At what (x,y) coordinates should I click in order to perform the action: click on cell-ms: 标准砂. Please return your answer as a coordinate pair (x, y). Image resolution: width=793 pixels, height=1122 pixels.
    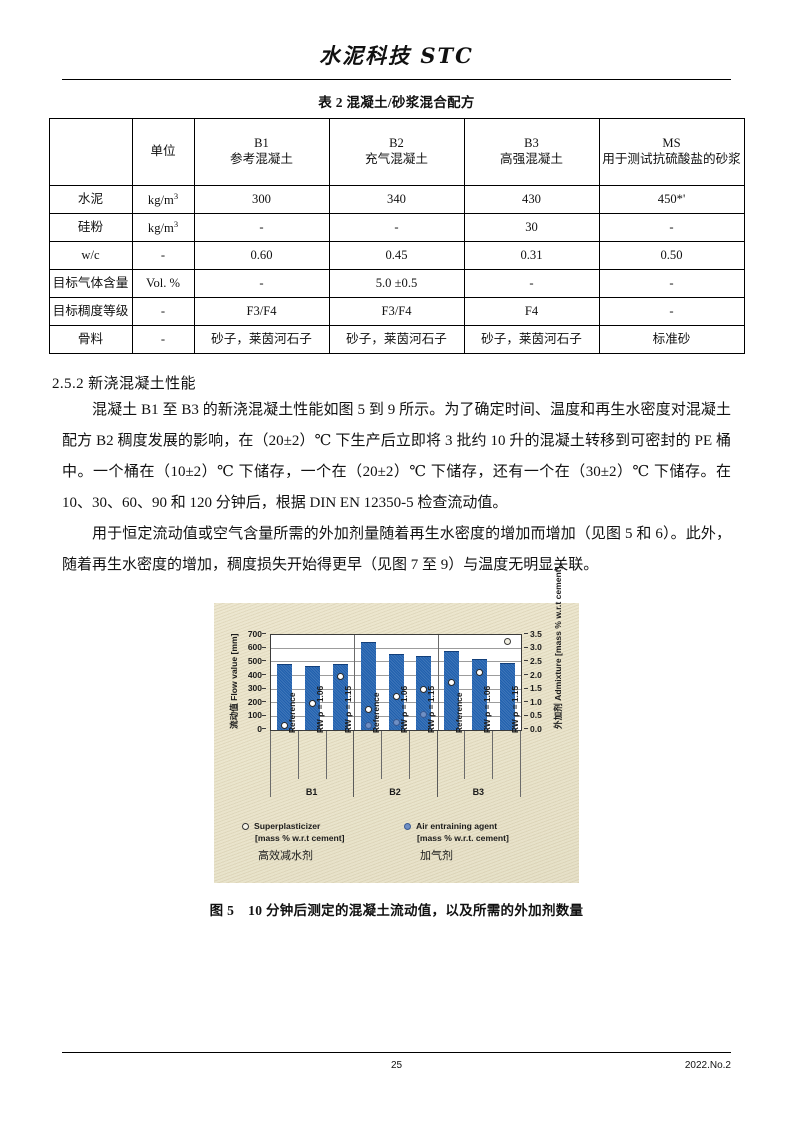
    Looking at the image, I should click on (671, 339).